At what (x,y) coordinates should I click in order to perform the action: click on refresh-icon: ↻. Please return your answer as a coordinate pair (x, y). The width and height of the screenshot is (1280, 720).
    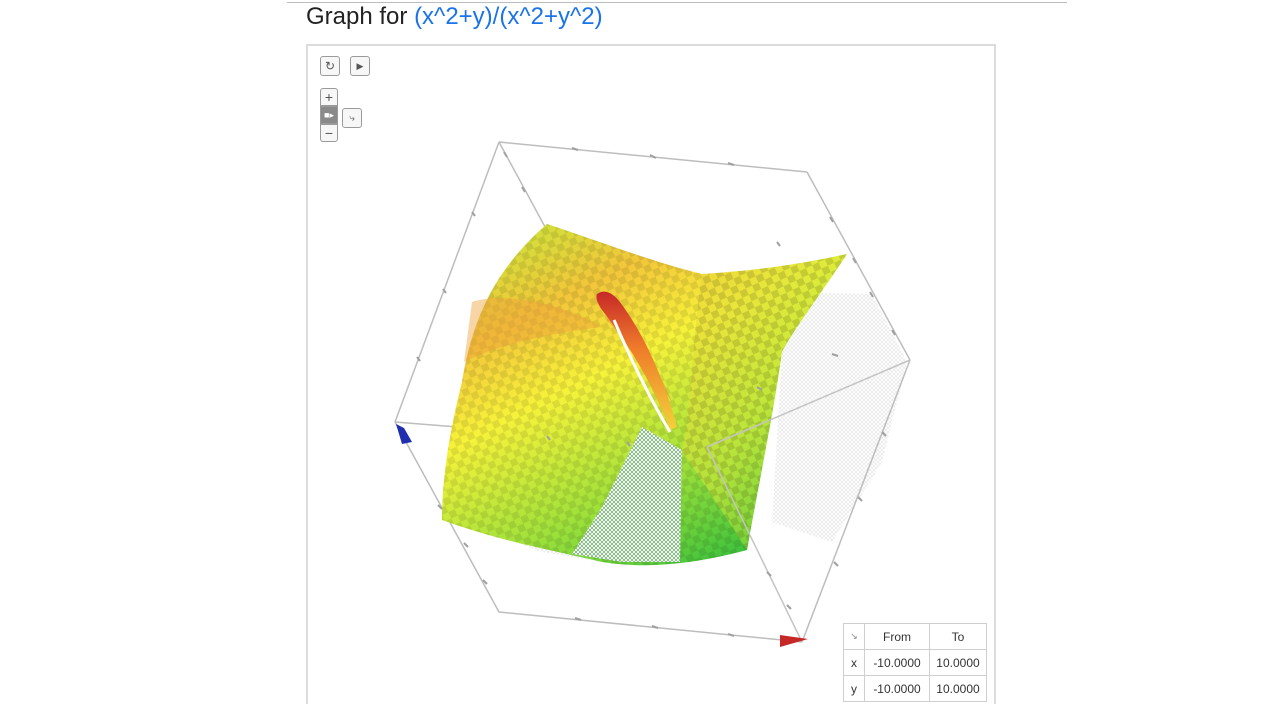
    Looking at the image, I should click on (330, 66).